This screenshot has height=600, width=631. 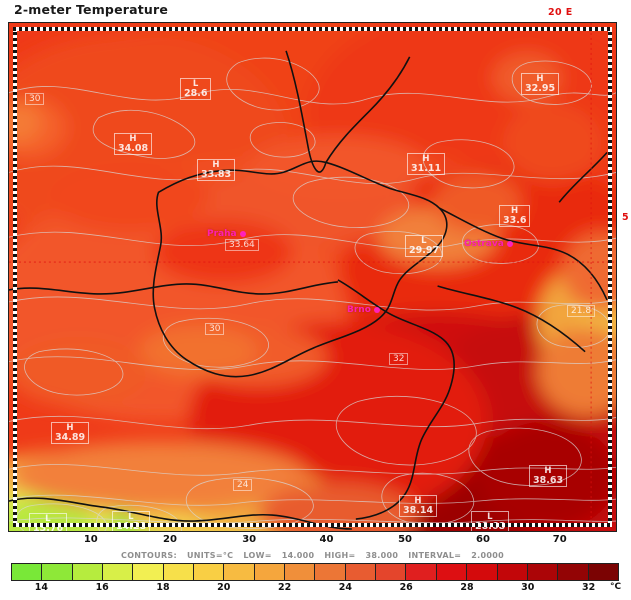 What do you see at coordinates (418, 506) in the screenshot?
I see `extremum-marker: H 38.14` at bounding box center [418, 506].